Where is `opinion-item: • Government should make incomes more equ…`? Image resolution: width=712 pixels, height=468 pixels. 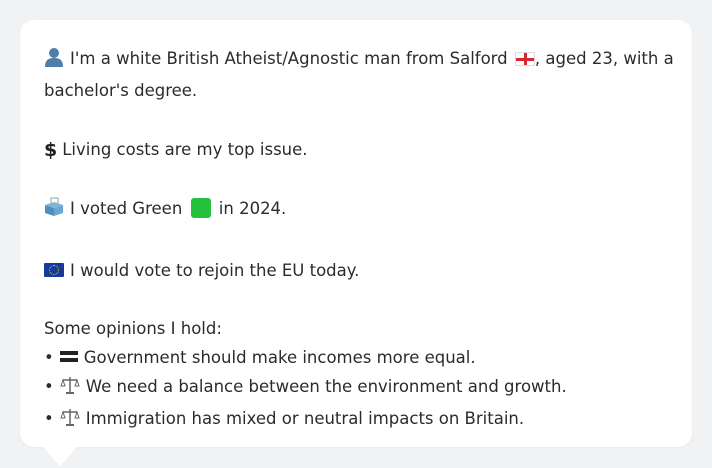
opinion-item: • Government should make incomes more equ… is located at coordinates (356, 357).